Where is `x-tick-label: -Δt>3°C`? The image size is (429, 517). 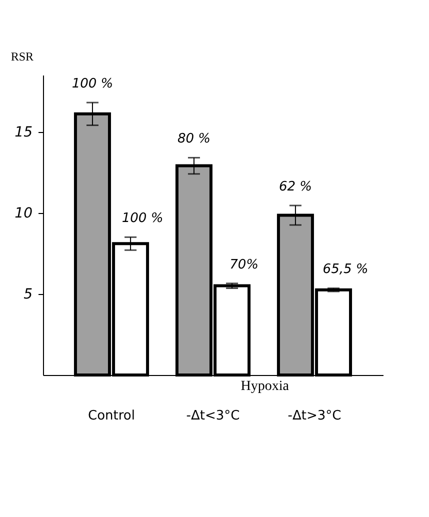 x-tick-label: -Δt>3°C is located at coordinates (315, 416).